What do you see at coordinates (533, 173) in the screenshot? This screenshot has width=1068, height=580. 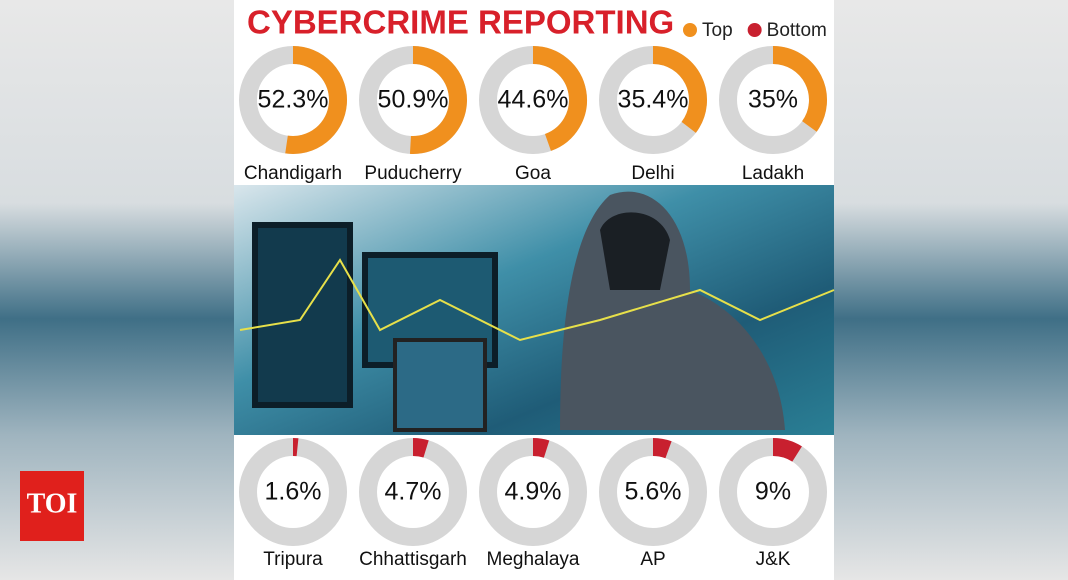 I see `category-label: Goa` at bounding box center [533, 173].